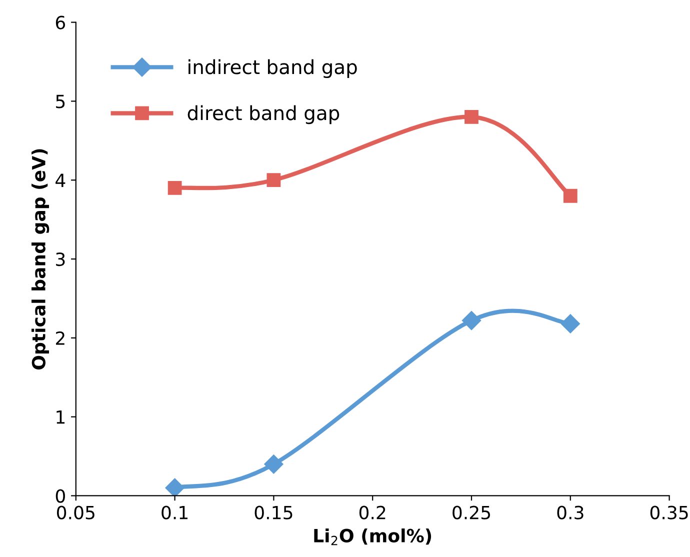 The image size is (690, 557). I want to click on y-tick-label: 2, so click(60, 338).